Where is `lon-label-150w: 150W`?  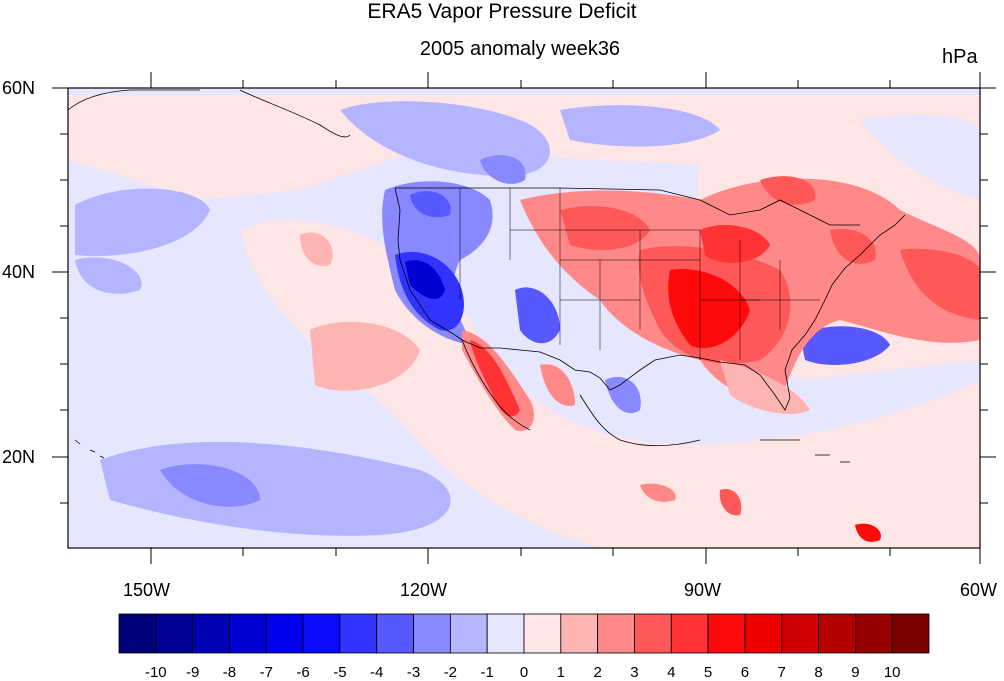
lon-label-150w: 150W is located at coordinates (147, 590).